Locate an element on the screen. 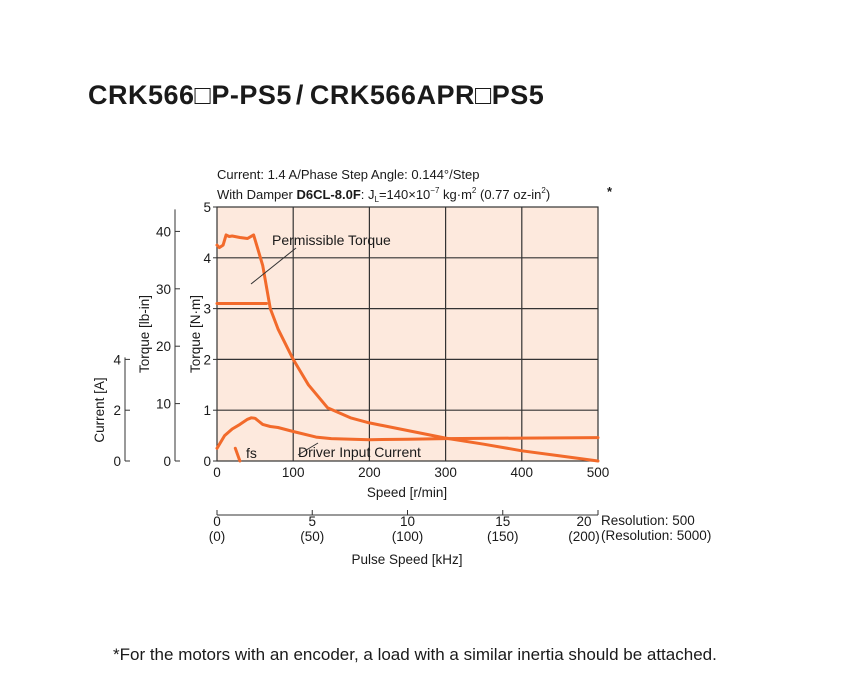  annotation-leader-driver-current is located at coordinates (308, 449).